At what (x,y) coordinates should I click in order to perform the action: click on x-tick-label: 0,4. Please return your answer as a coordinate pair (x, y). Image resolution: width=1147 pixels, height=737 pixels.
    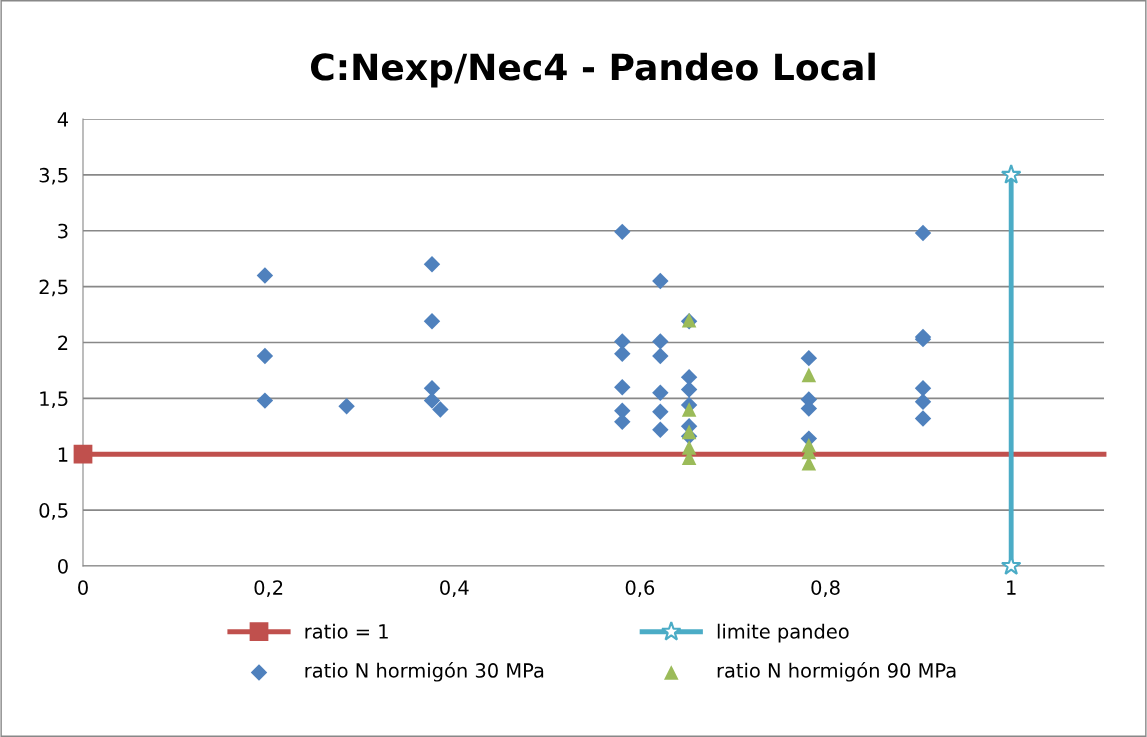
    Looking at the image, I should click on (454, 588).